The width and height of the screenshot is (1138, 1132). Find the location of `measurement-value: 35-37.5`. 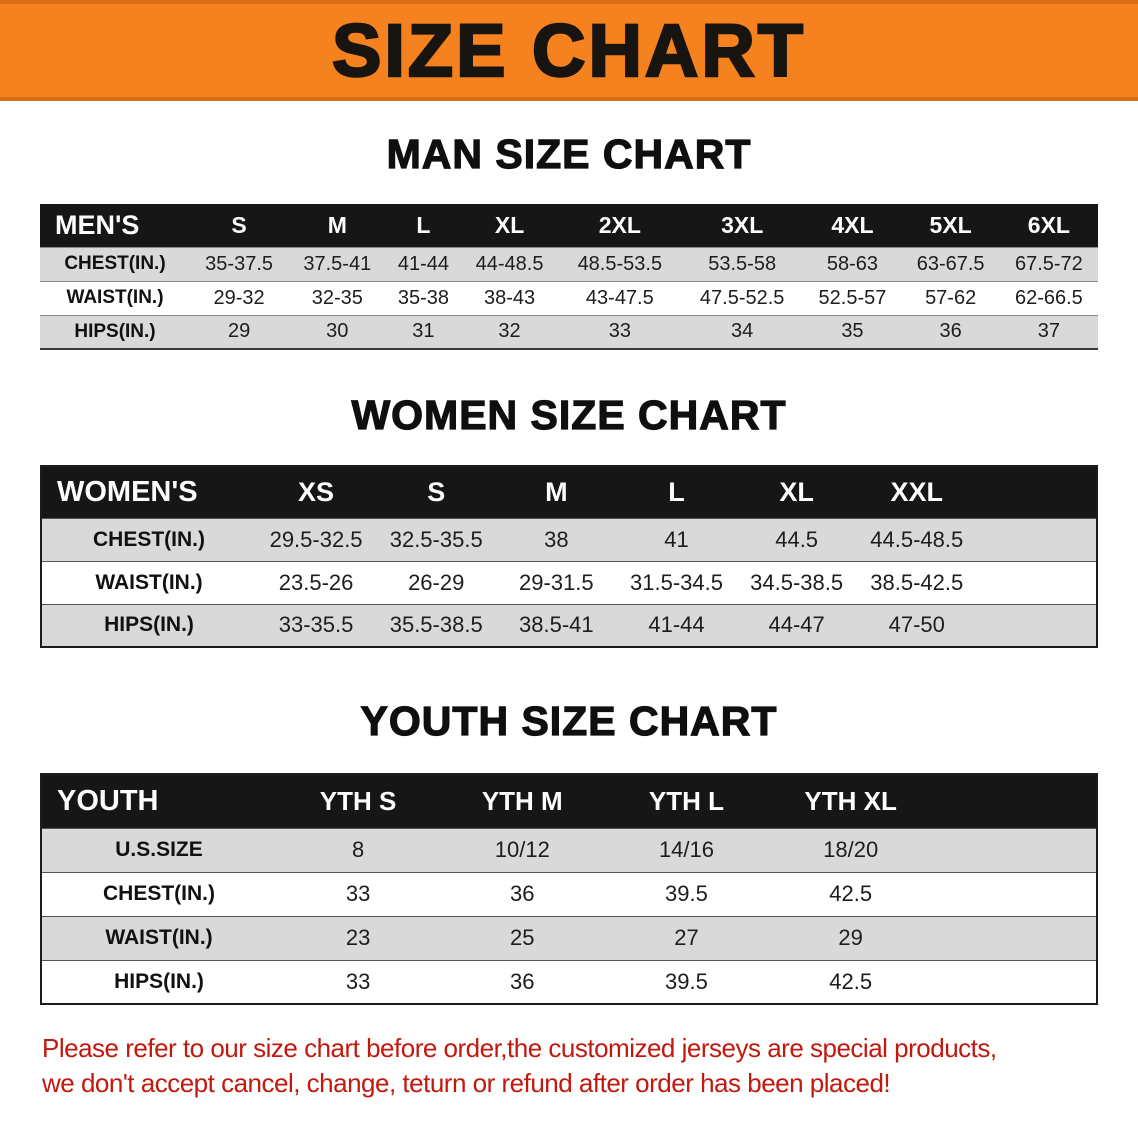

measurement-value: 35-37.5 is located at coordinates (239, 263).